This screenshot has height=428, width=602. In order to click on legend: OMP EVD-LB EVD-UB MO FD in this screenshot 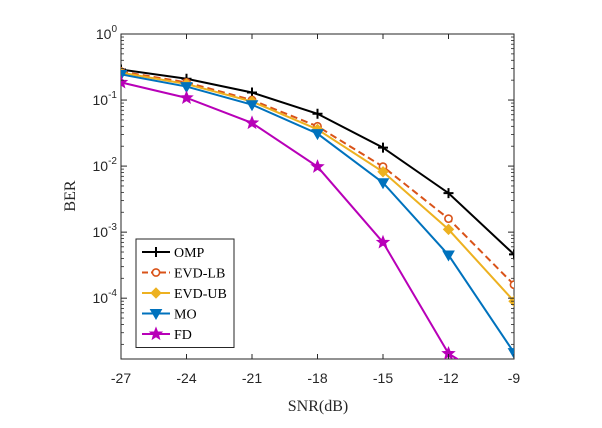, I will do `click(185, 293)`.